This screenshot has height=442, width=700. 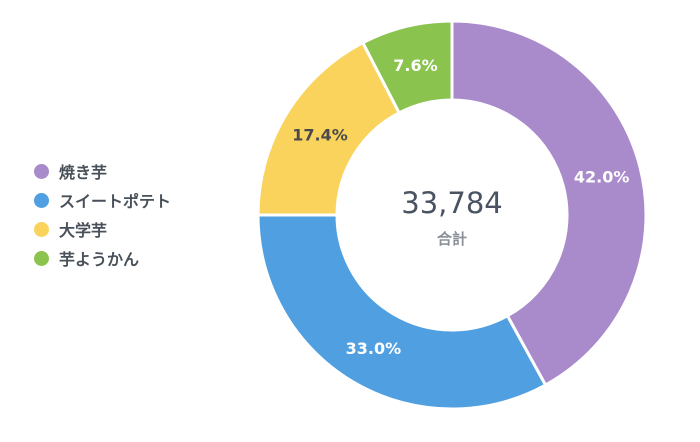 What do you see at coordinates (415, 65) in the screenshot?
I see `slice-value-label: 7.6%` at bounding box center [415, 65].